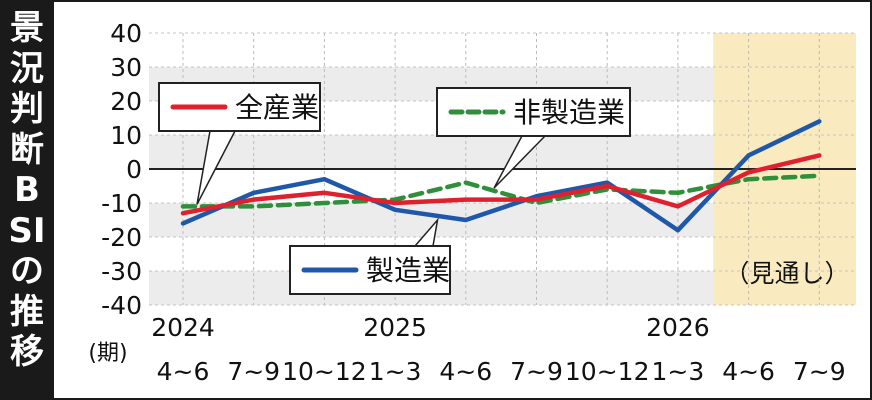 The width and height of the screenshot is (872, 400). Describe the element at coordinates (27, 190) in the screenshot. I see `chart-title: 景況判断BSIの推移` at that location.